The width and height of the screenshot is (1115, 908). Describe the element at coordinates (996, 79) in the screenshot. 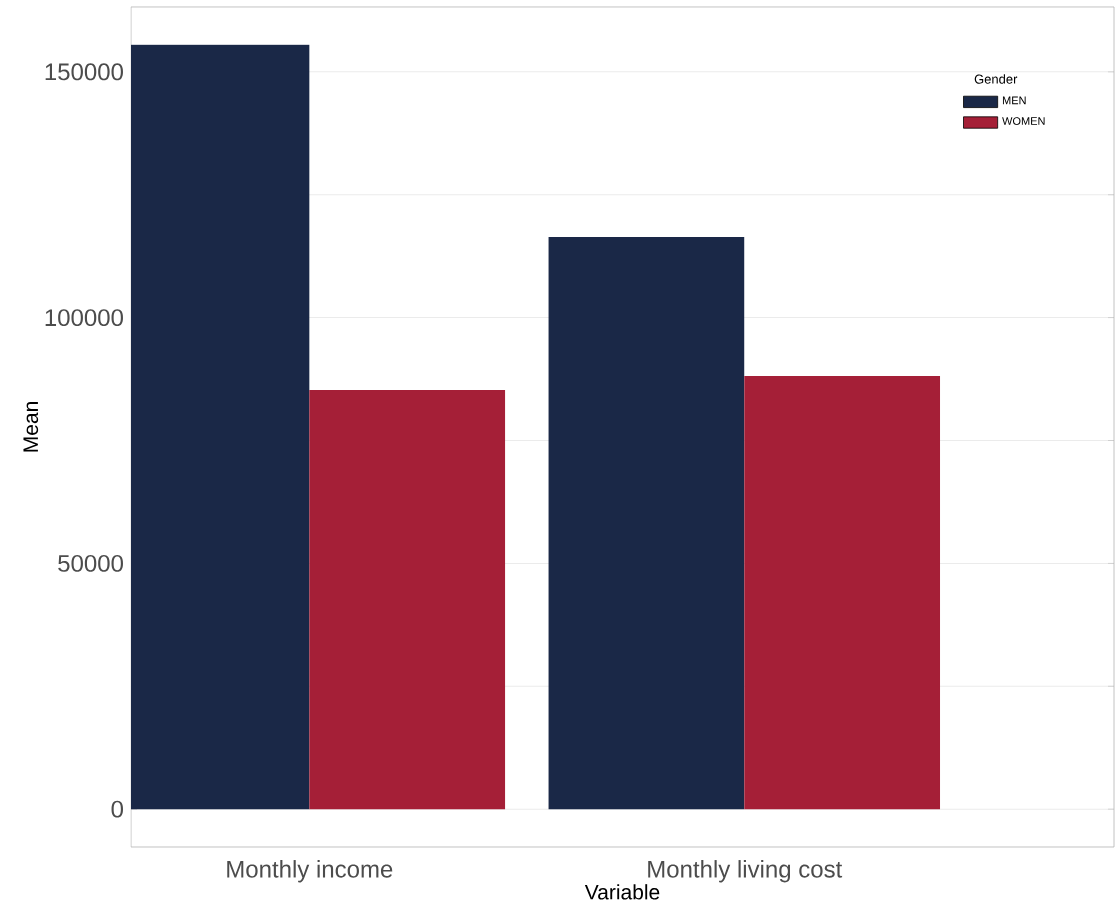

I see `legend-title: Gender` at that location.